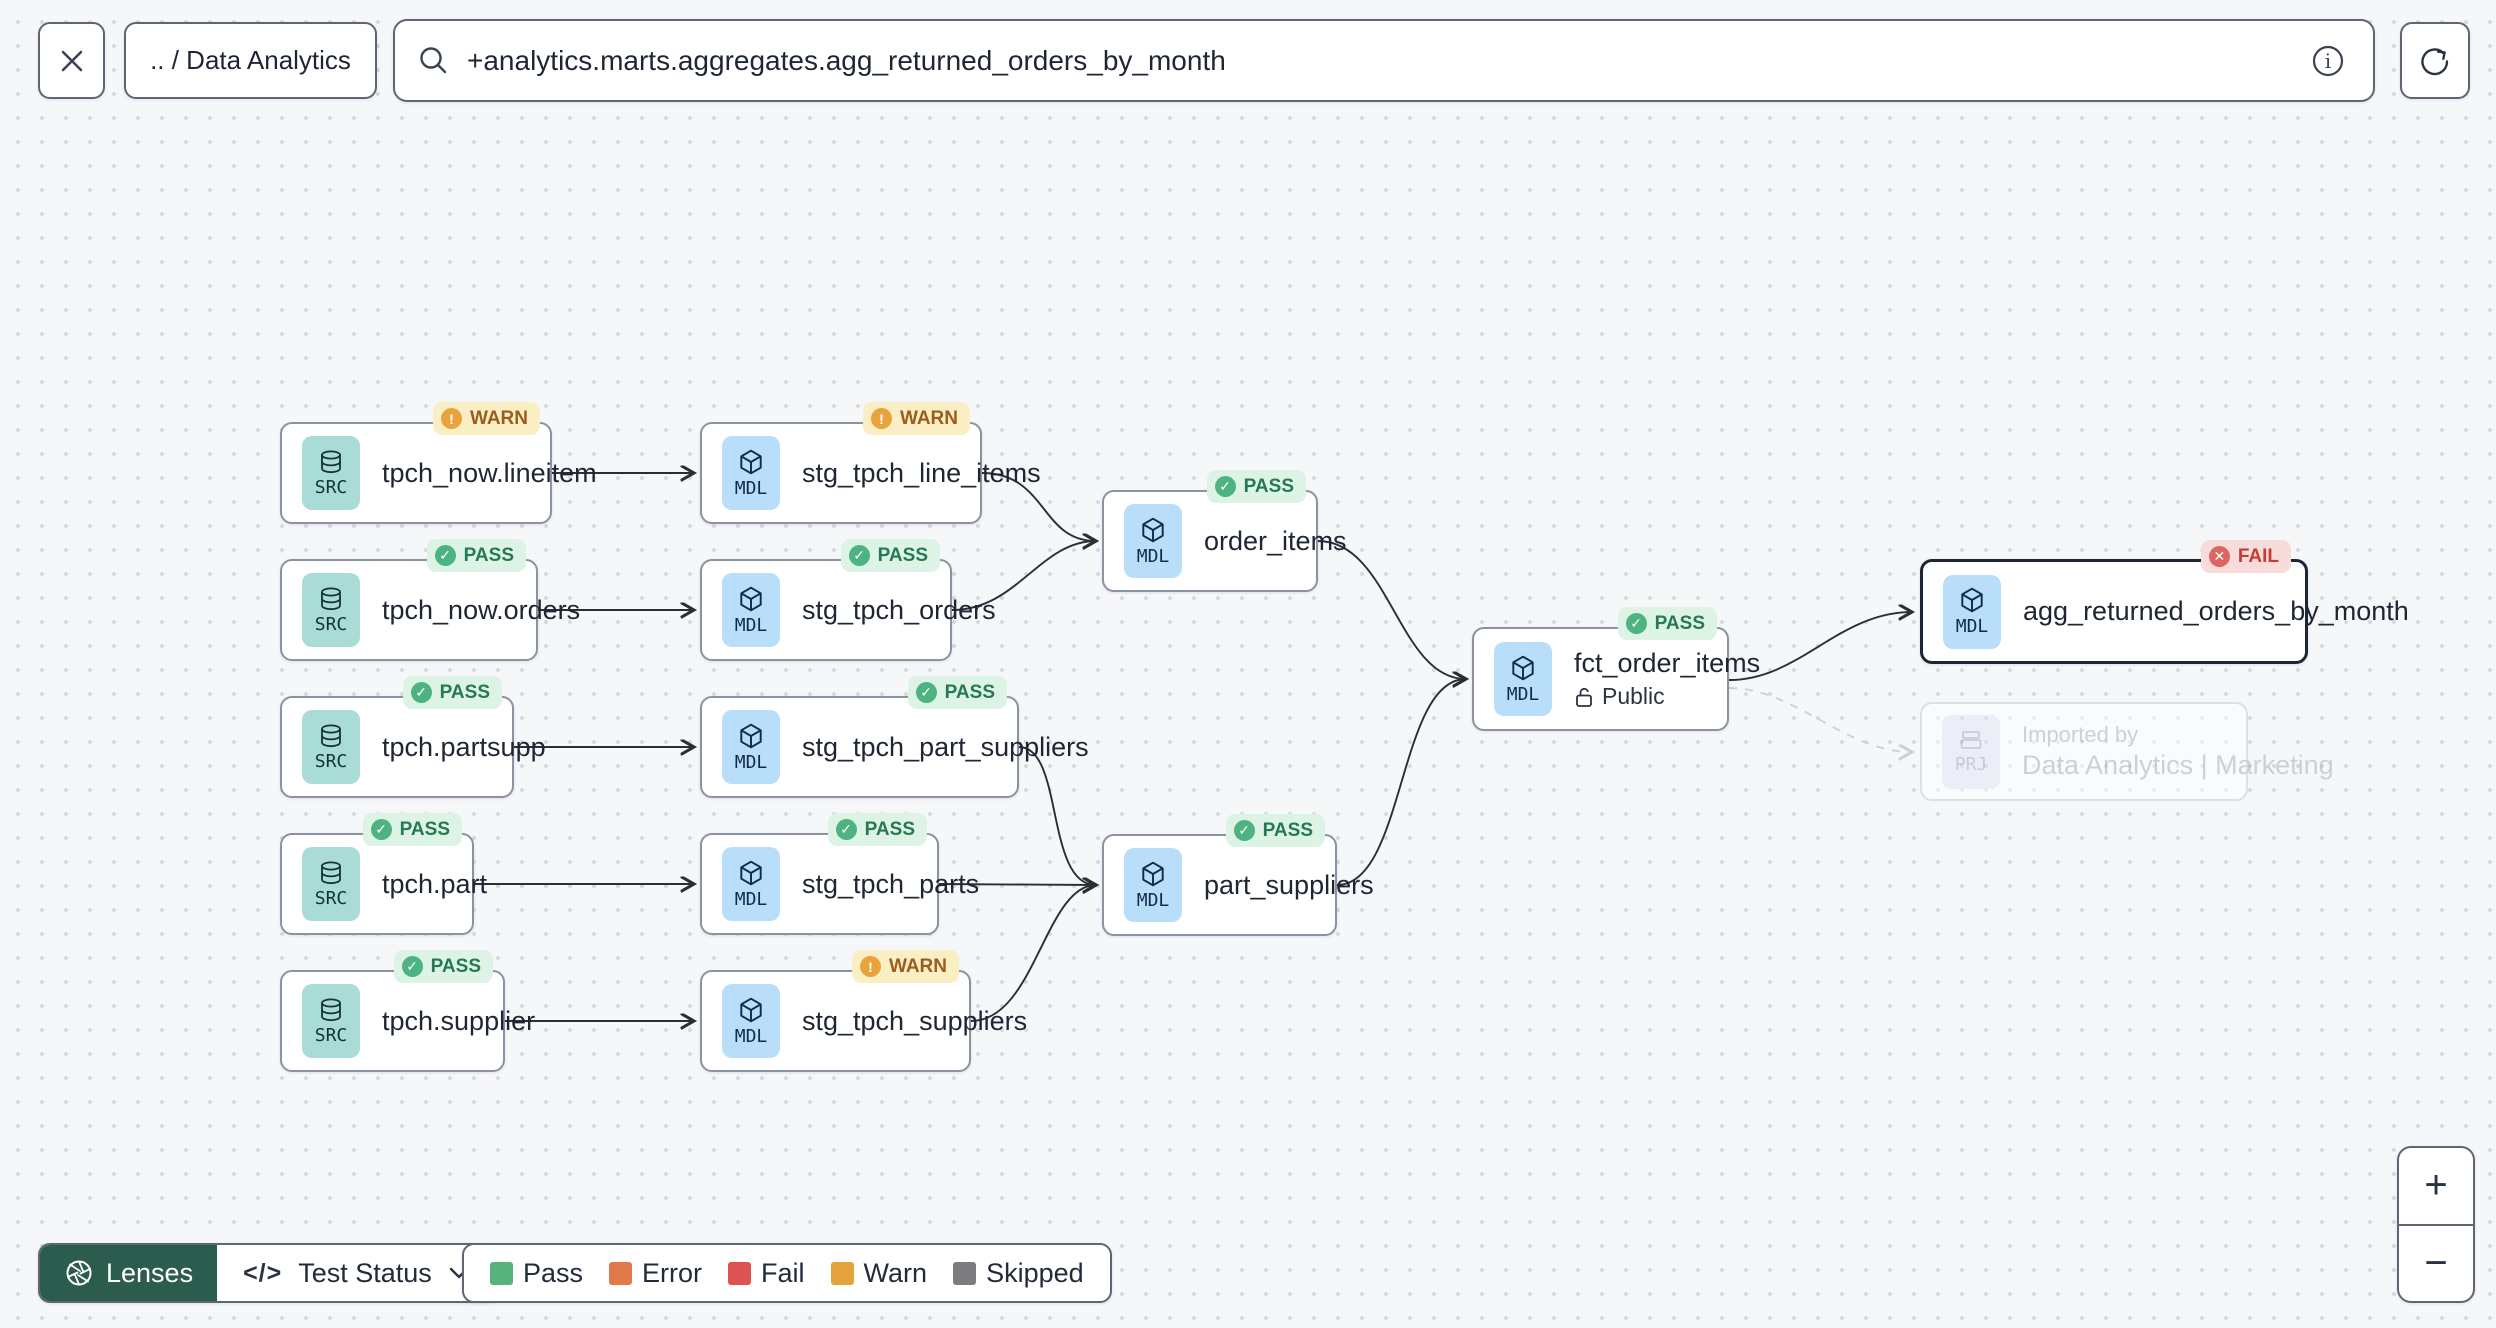 This screenshot has height=1328, width=2496. What do you see at coordinates (2258, 556) in the screenshot?
I see `badge-text: FAIL` at bounding box center [2258, 556].